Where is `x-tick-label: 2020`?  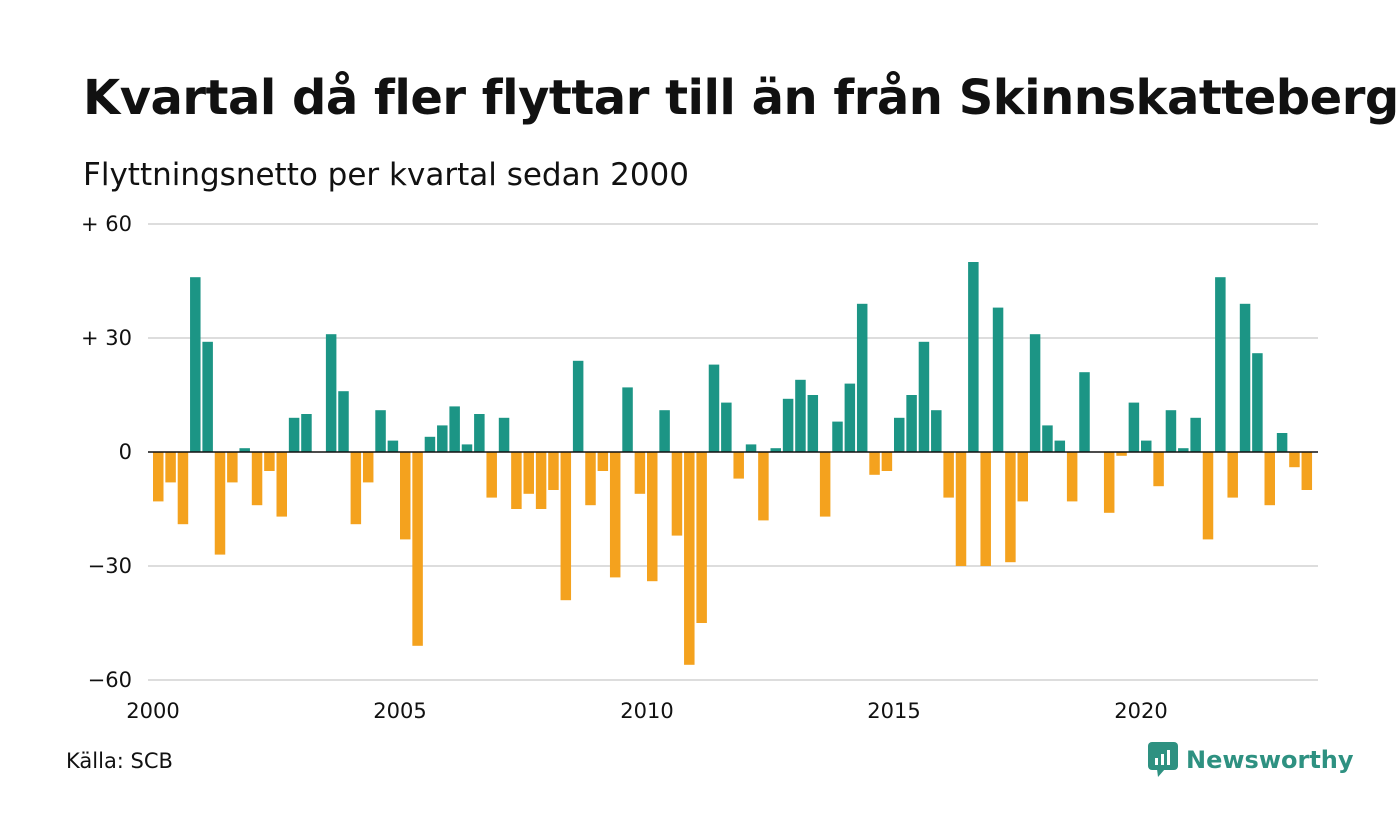
x-tick-label: 2020 is located at coordinates (1140, 711).